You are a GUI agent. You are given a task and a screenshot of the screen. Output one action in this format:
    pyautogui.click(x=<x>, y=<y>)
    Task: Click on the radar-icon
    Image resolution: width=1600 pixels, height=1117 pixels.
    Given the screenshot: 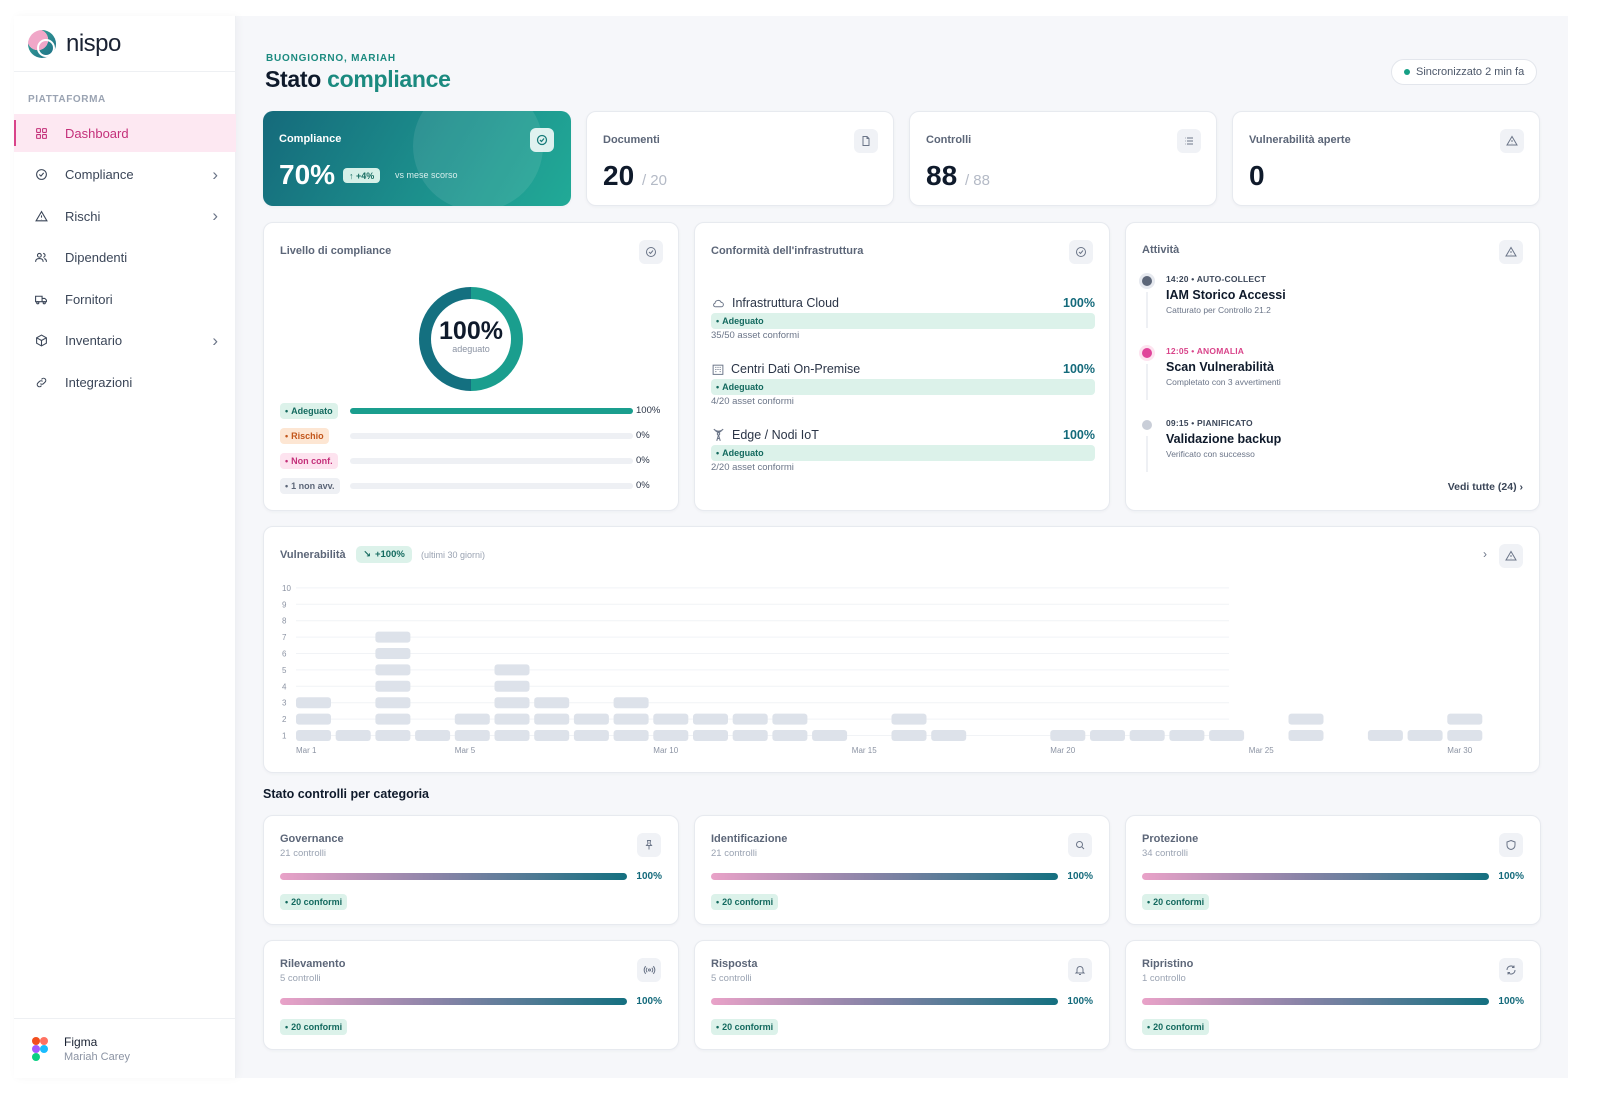 What is the action you would take?
    pyautogui.click(x=649, y=970)
    